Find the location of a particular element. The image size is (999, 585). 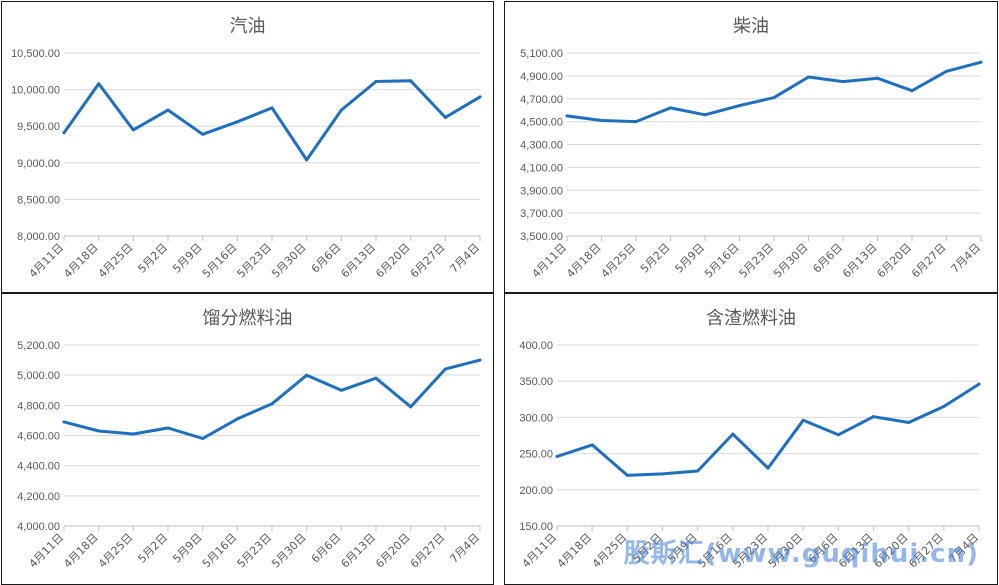

chart-title: 柴油 is located at coordinates (751, 26).